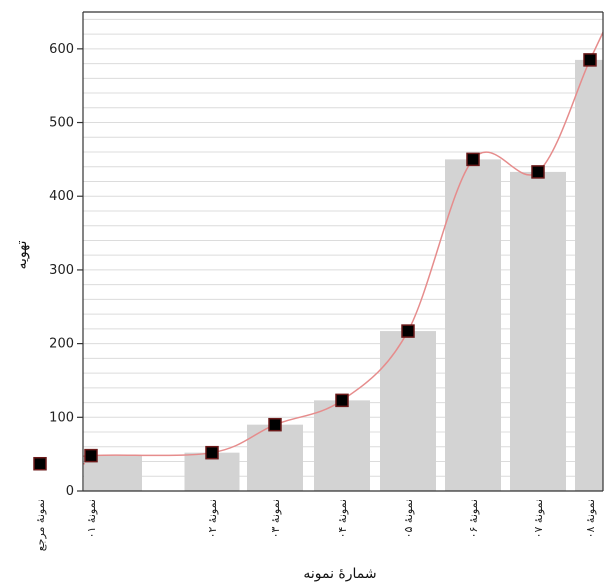 This screenshot has width=605, height=586. Describe the element at coordinates (61, 49) in the screenshot. I see `y-tick-label: 600` at that location.